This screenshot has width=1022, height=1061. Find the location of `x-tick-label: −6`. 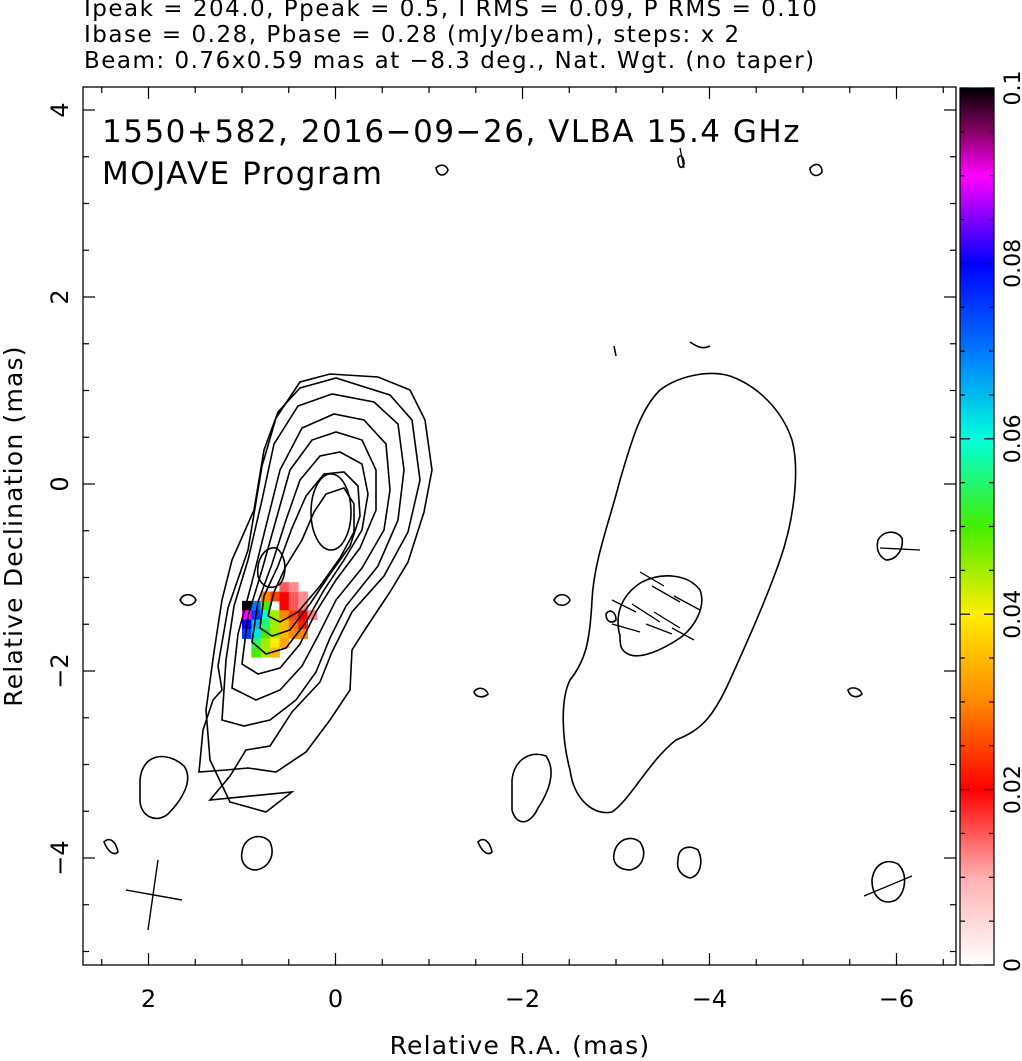

x-tick-label: −6 is located at coordinates (896, 999).